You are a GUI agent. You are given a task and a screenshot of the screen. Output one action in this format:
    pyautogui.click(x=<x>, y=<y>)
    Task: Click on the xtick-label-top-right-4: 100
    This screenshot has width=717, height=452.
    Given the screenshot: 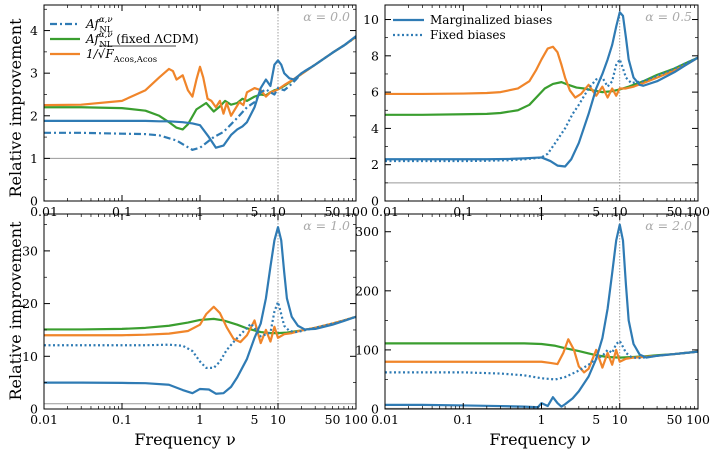 What is the action you would take?
    pyautogui.click(x=698, y=211)
    